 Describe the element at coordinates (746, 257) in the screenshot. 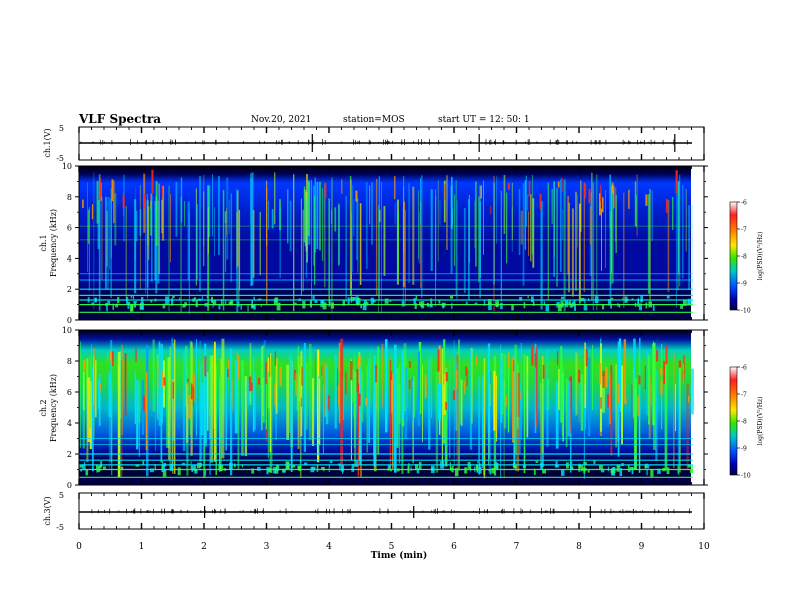

I see `ch1-colorbar: -6 -7 -8 -9 -10 log(PSD)(V²/Hz)` at that location.